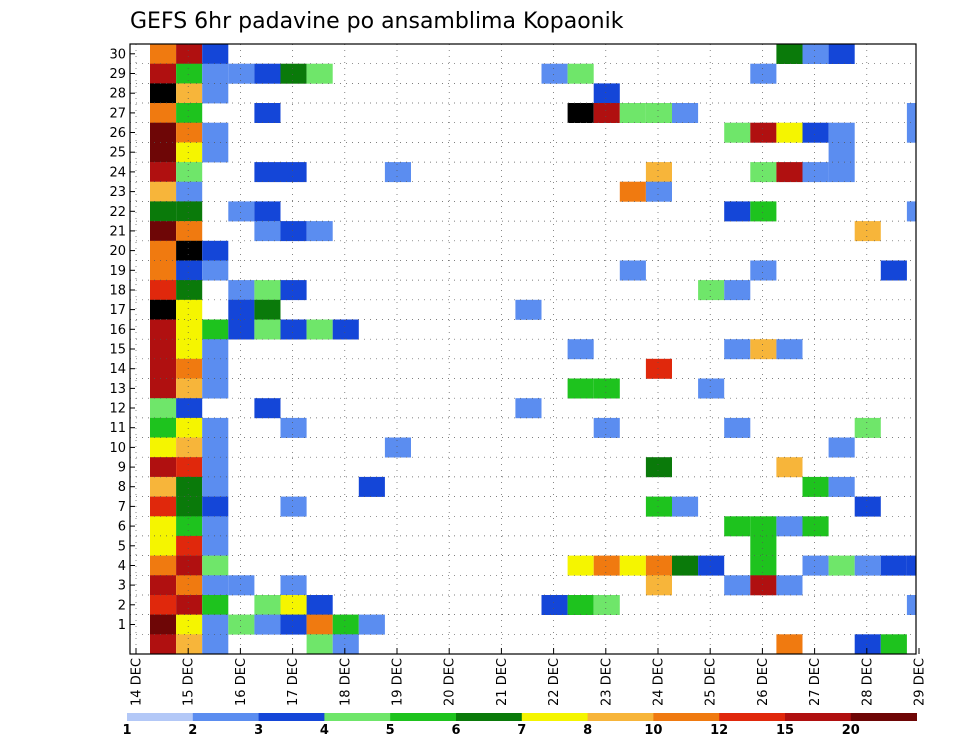 The height and width of the screenshot is (742, 960). What do you see at coordinates (117, 153) in the screenshot?
I see `y-tick-label: 25` at bounding box center [117, 153].